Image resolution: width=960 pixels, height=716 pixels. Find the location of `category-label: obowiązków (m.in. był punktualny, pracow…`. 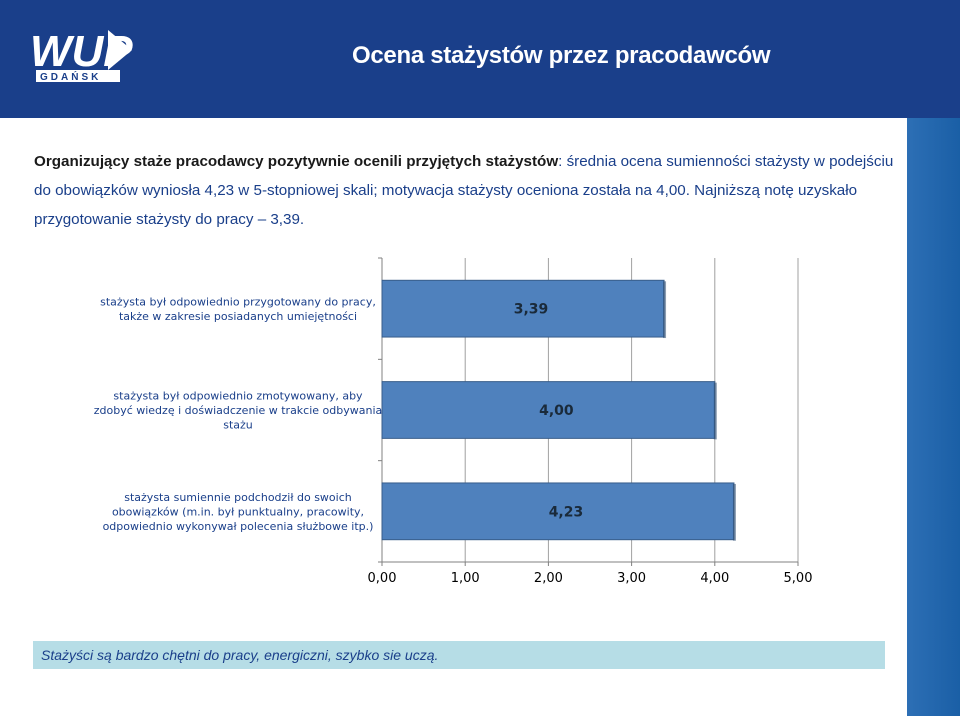

category-label: obowiązków (m.in. był punktualny, pracow… is located at coordinates (238, 511).